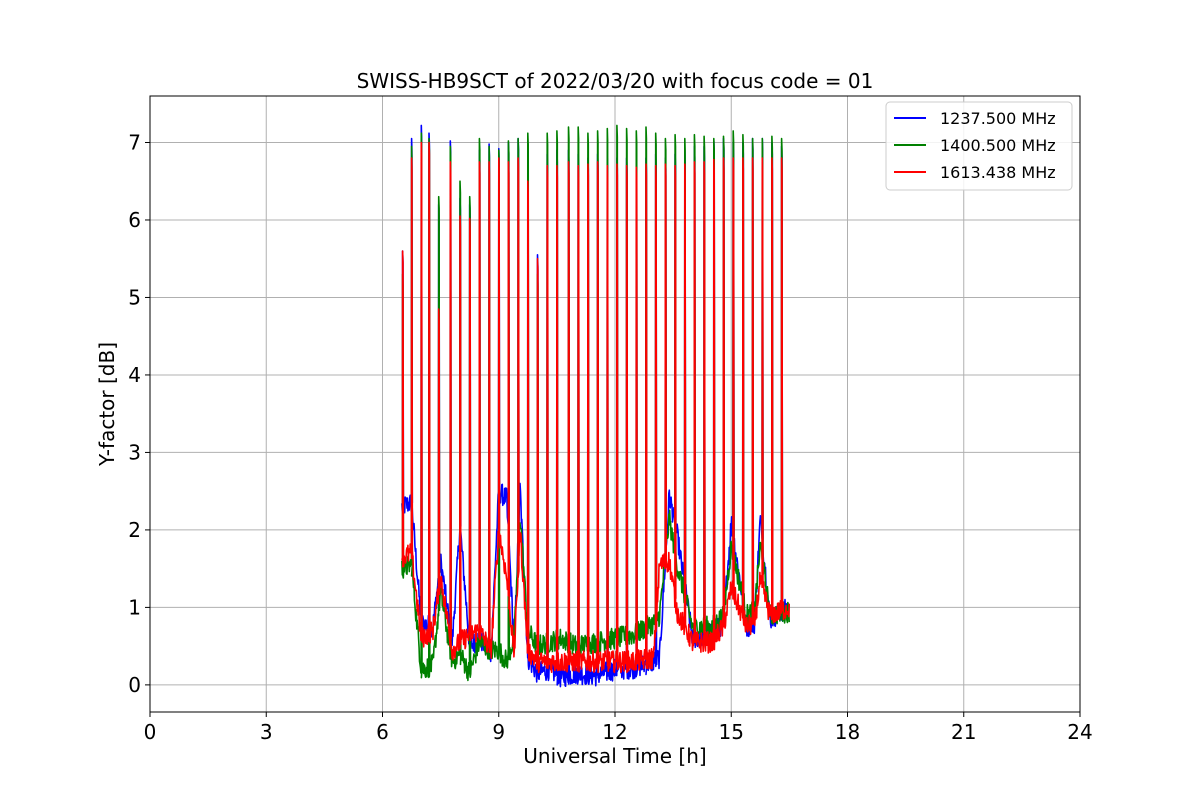 This screenshot has height=800, width=1200. Describe the element at coordinates (266, 732) in the screenshot. I see `x-tick-label: 3` at that location.